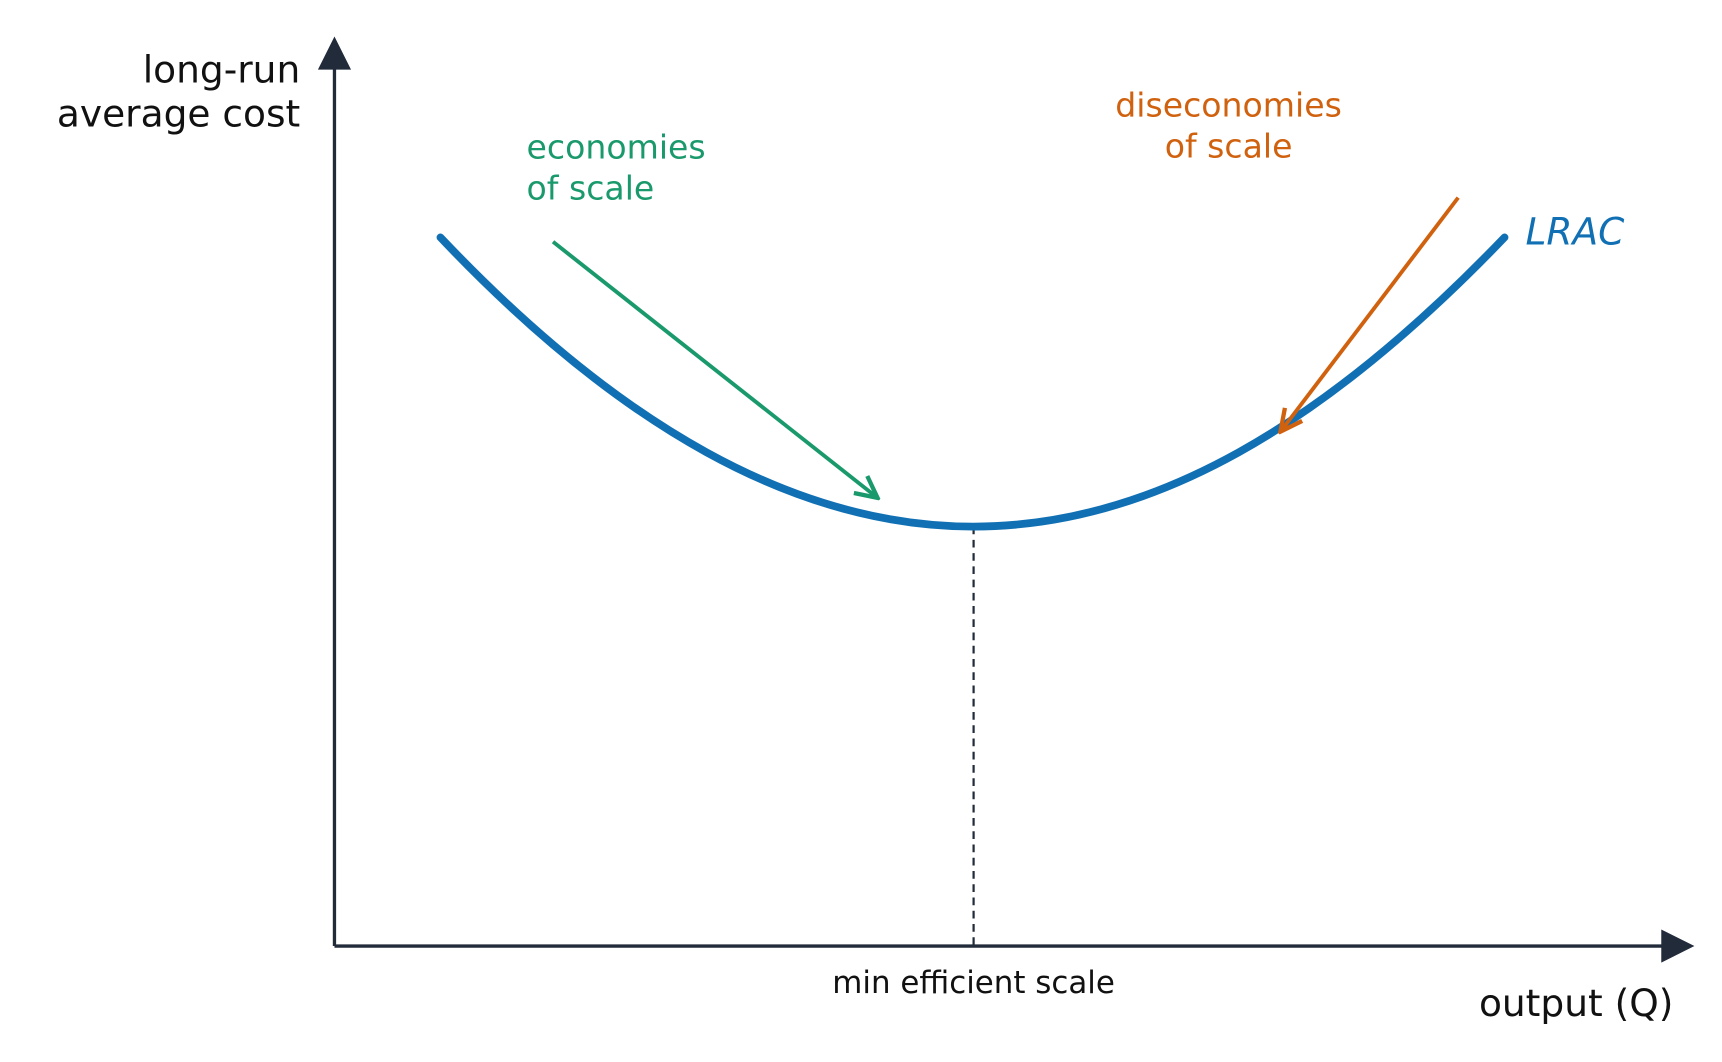  I want to click on curve-label: LRAC, so click(1576, 232).